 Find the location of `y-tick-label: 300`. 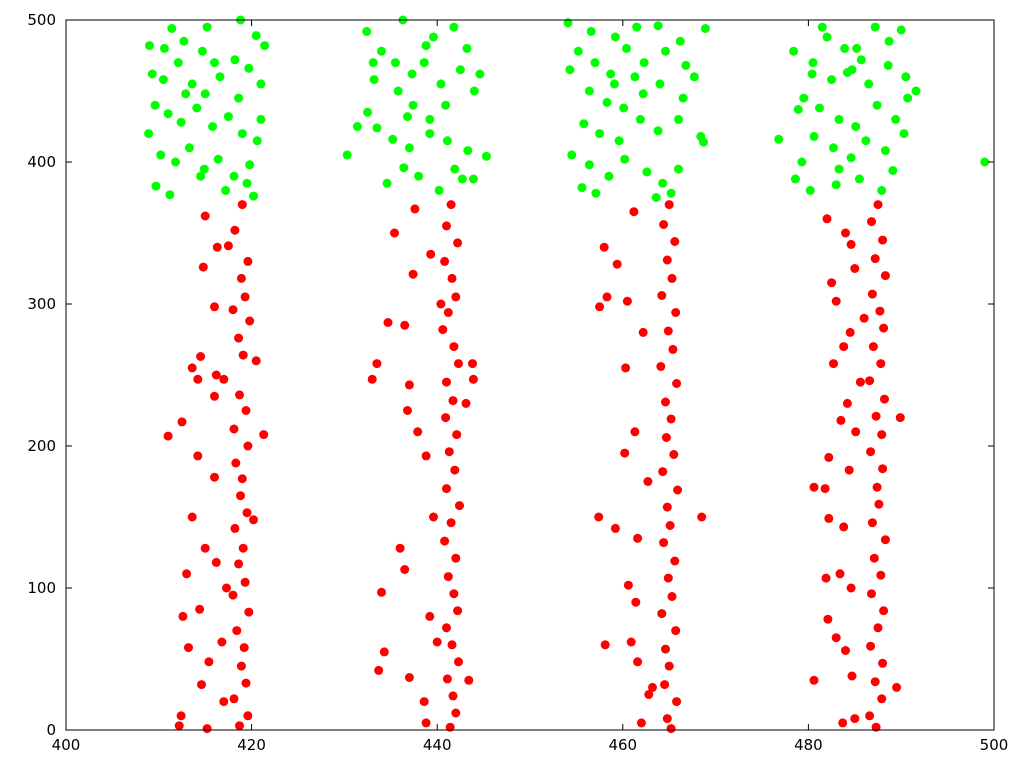

y-tick-label: 300 is located at coordinates (41, 304).